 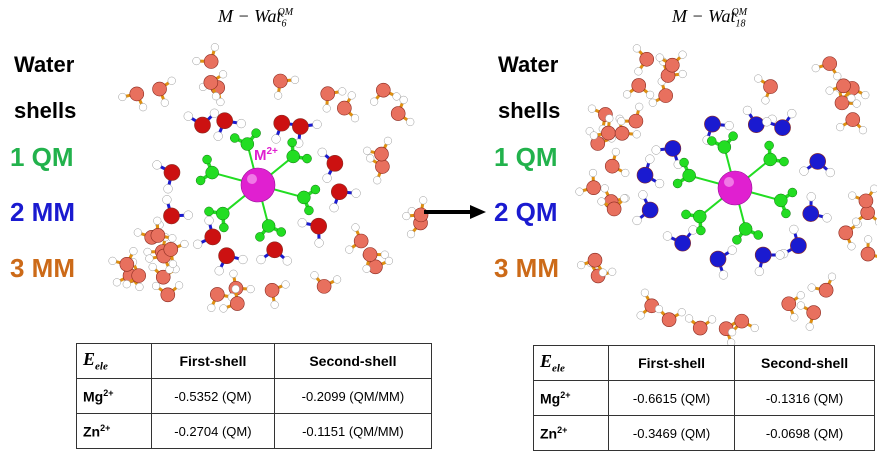 I want to click on first-shell-value: -0.2704 (QM), so click(x=213, y=431).